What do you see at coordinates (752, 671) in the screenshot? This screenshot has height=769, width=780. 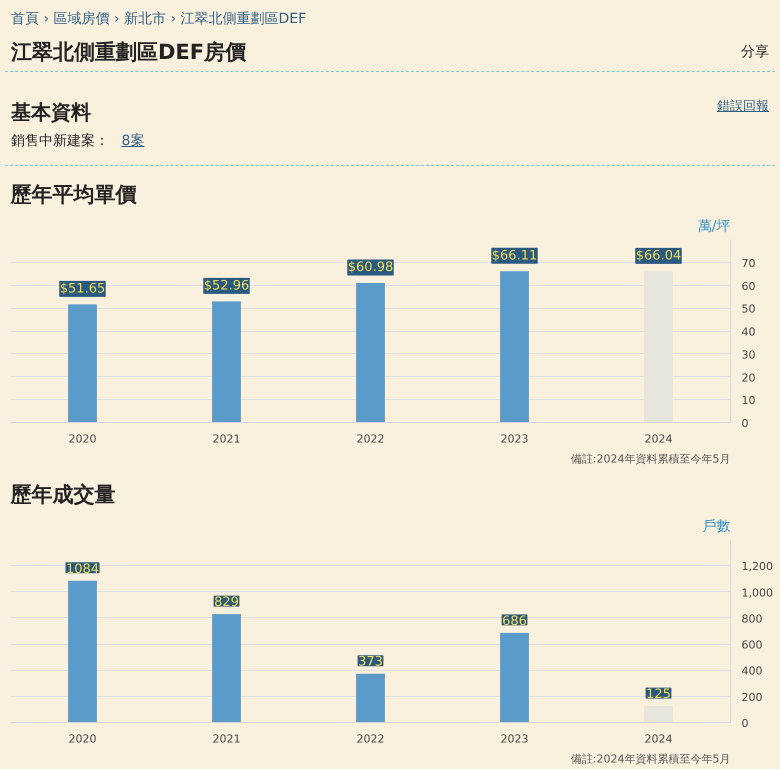 I see `y-tick-label: 400` at bounding box center [752, 671].